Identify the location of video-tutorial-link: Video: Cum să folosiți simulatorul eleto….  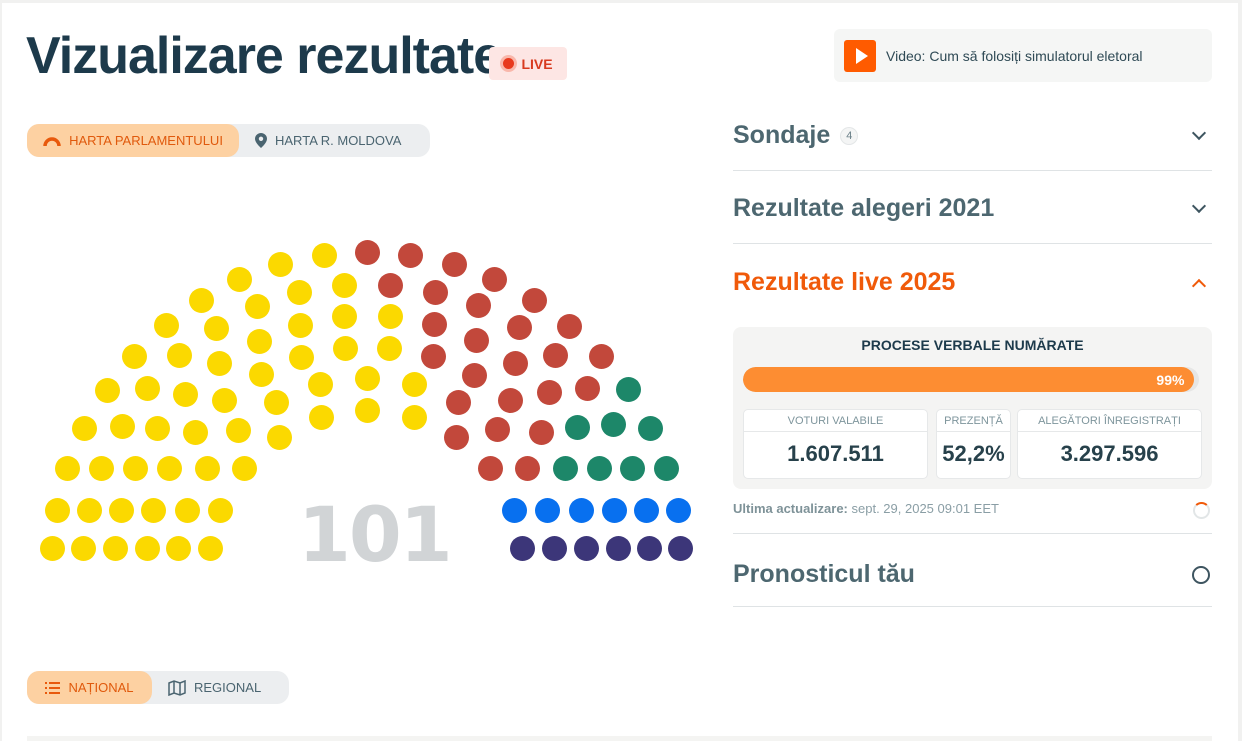
(1023, 55).